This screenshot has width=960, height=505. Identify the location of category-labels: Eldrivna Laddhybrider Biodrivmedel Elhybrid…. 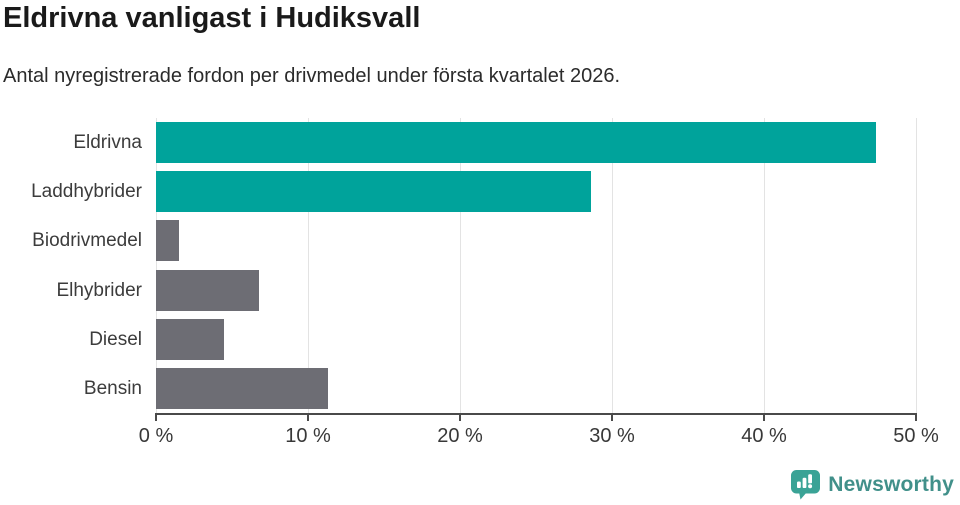
(71, 265).